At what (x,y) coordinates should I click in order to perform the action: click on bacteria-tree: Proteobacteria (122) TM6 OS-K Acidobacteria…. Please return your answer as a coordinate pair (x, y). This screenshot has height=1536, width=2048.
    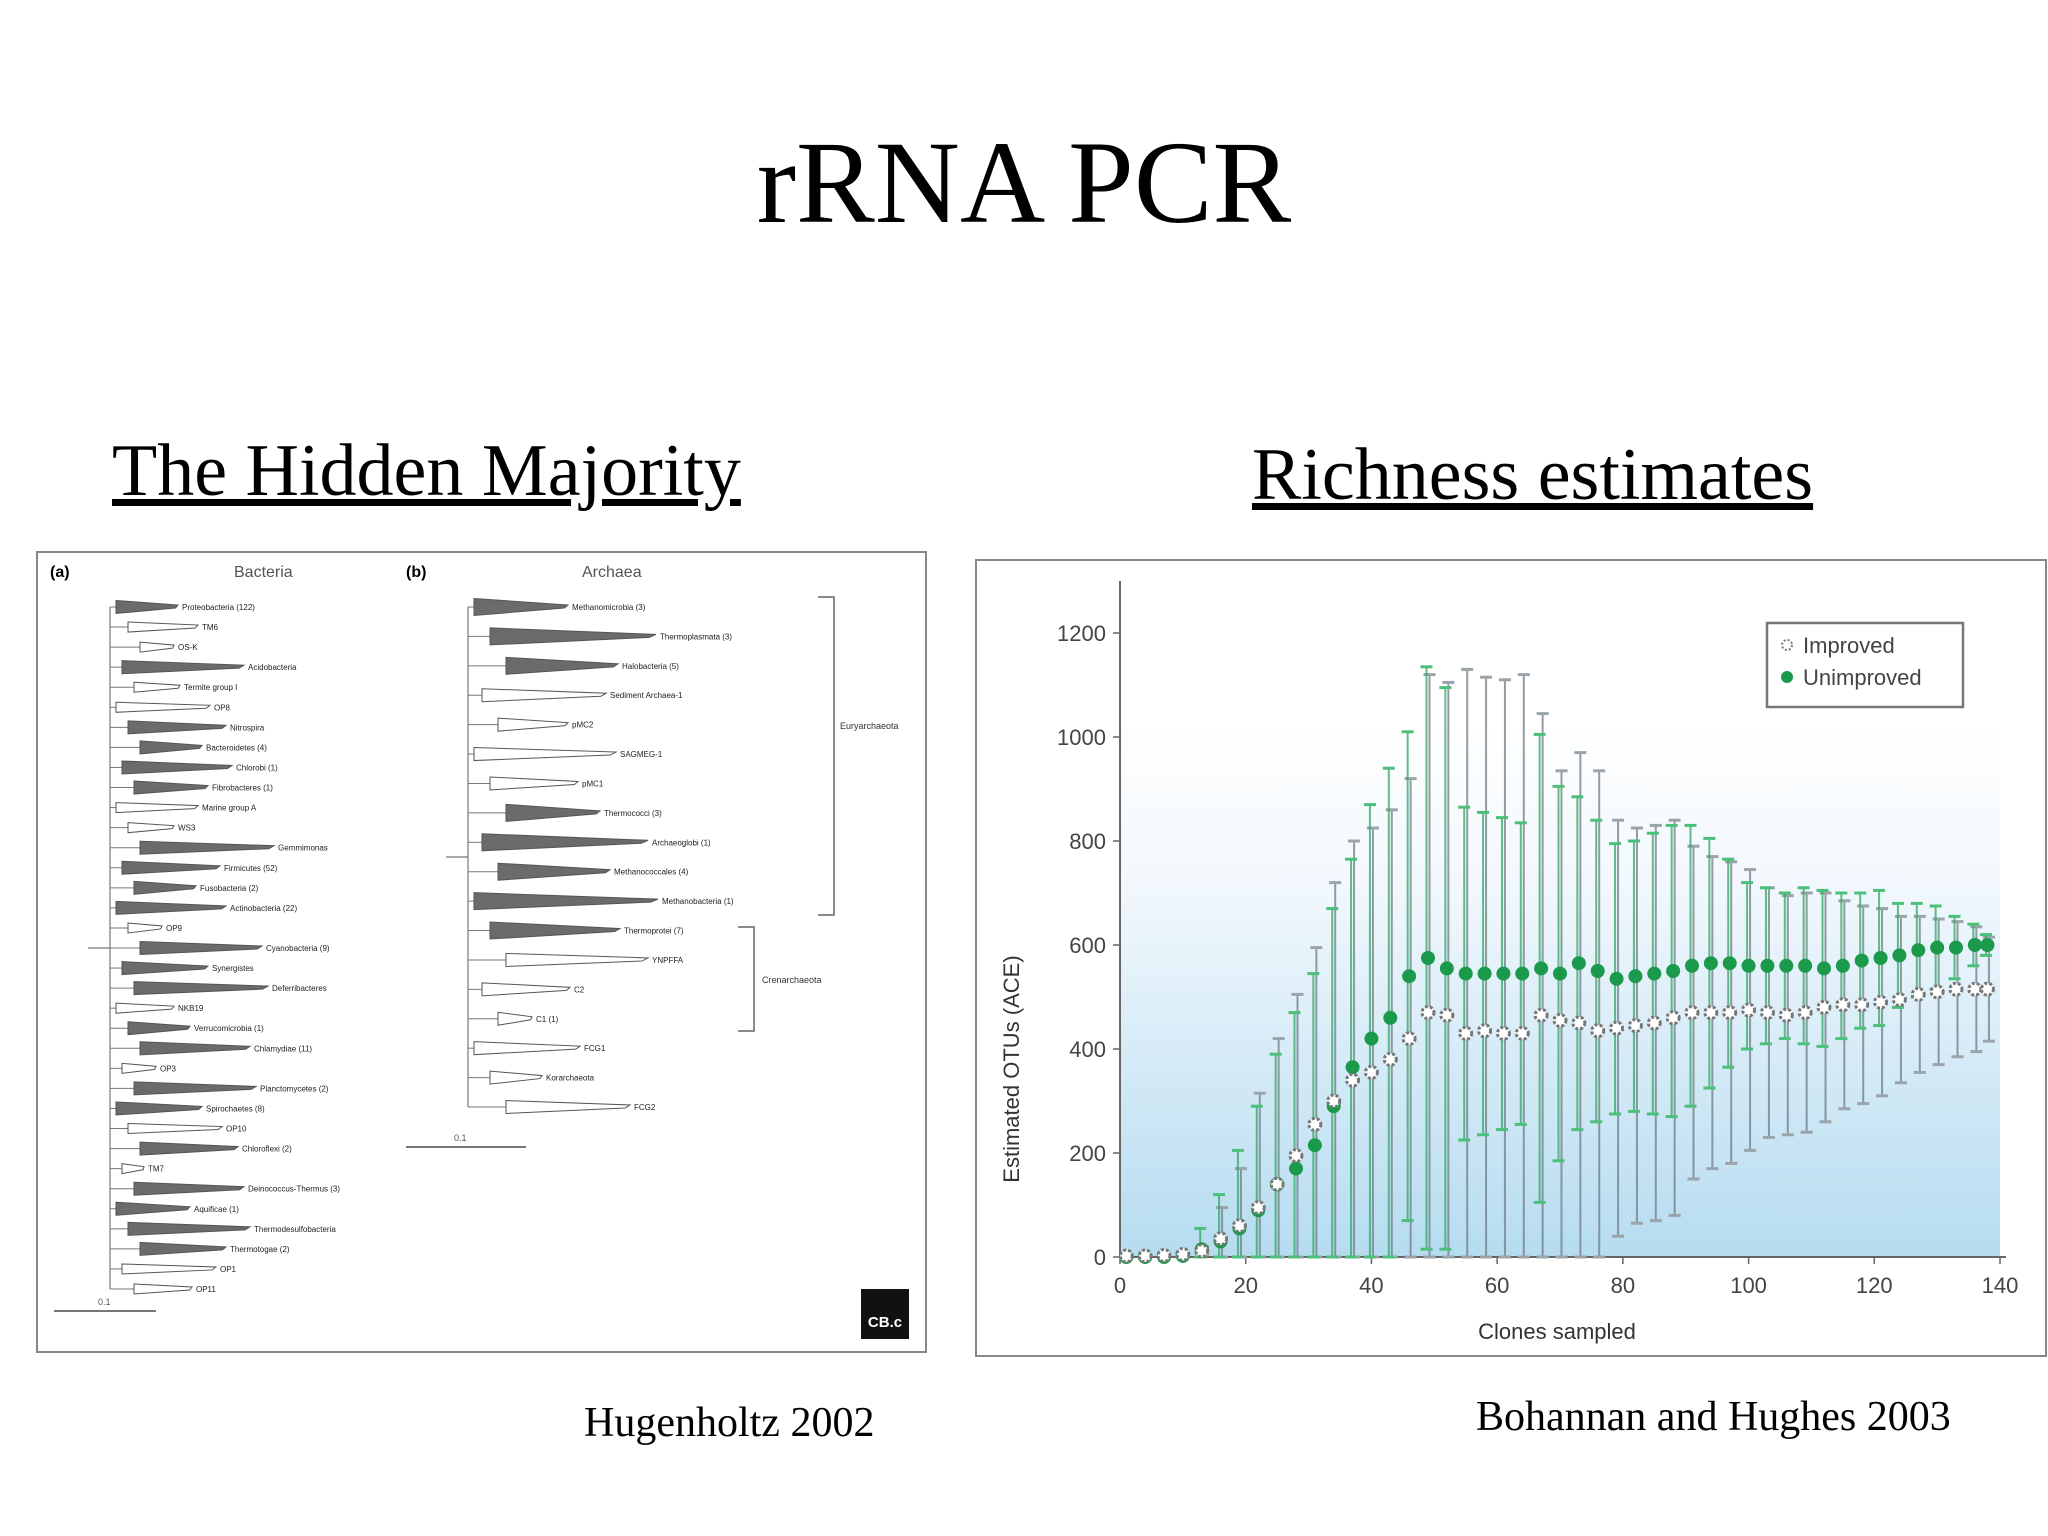
    Looking at the image, I should click on (214, 947).